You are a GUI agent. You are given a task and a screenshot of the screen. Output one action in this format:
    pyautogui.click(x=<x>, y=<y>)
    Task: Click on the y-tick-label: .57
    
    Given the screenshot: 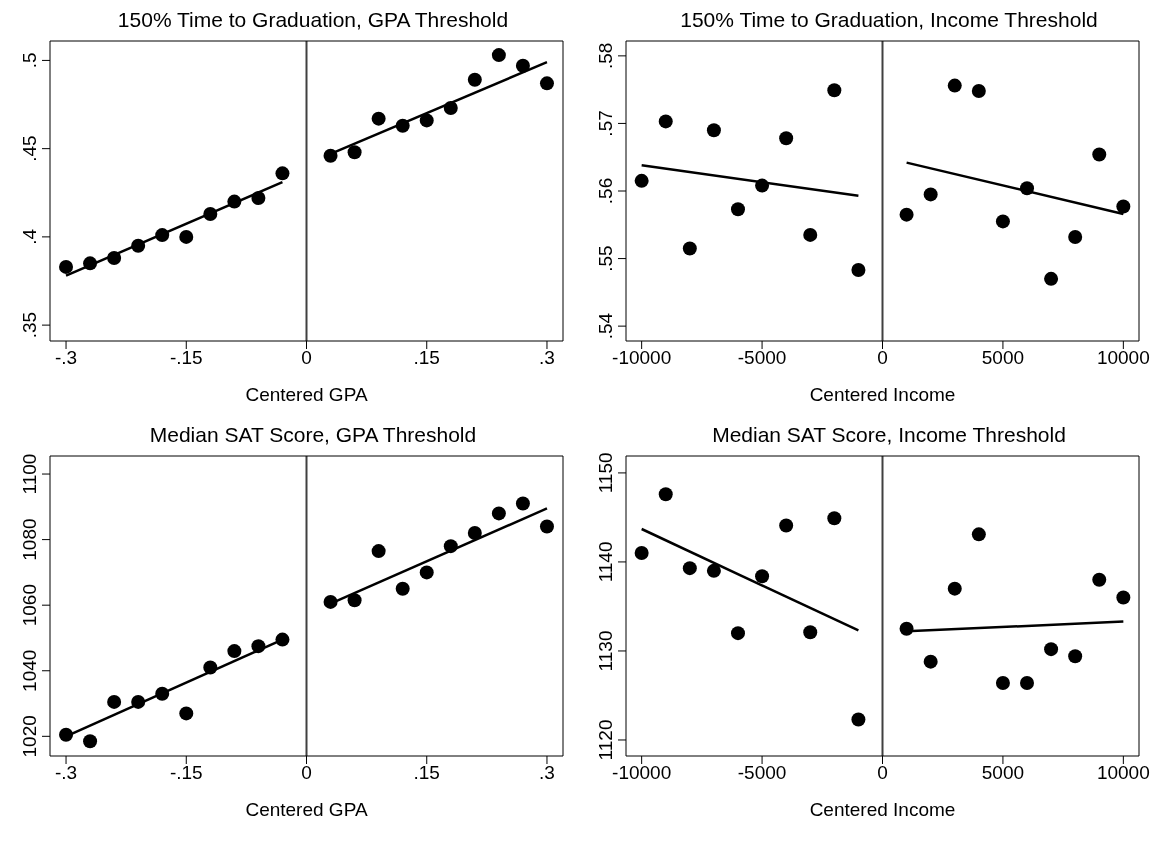 What is the action you would take?
    pyautogui.click(x=605, y=123)
    